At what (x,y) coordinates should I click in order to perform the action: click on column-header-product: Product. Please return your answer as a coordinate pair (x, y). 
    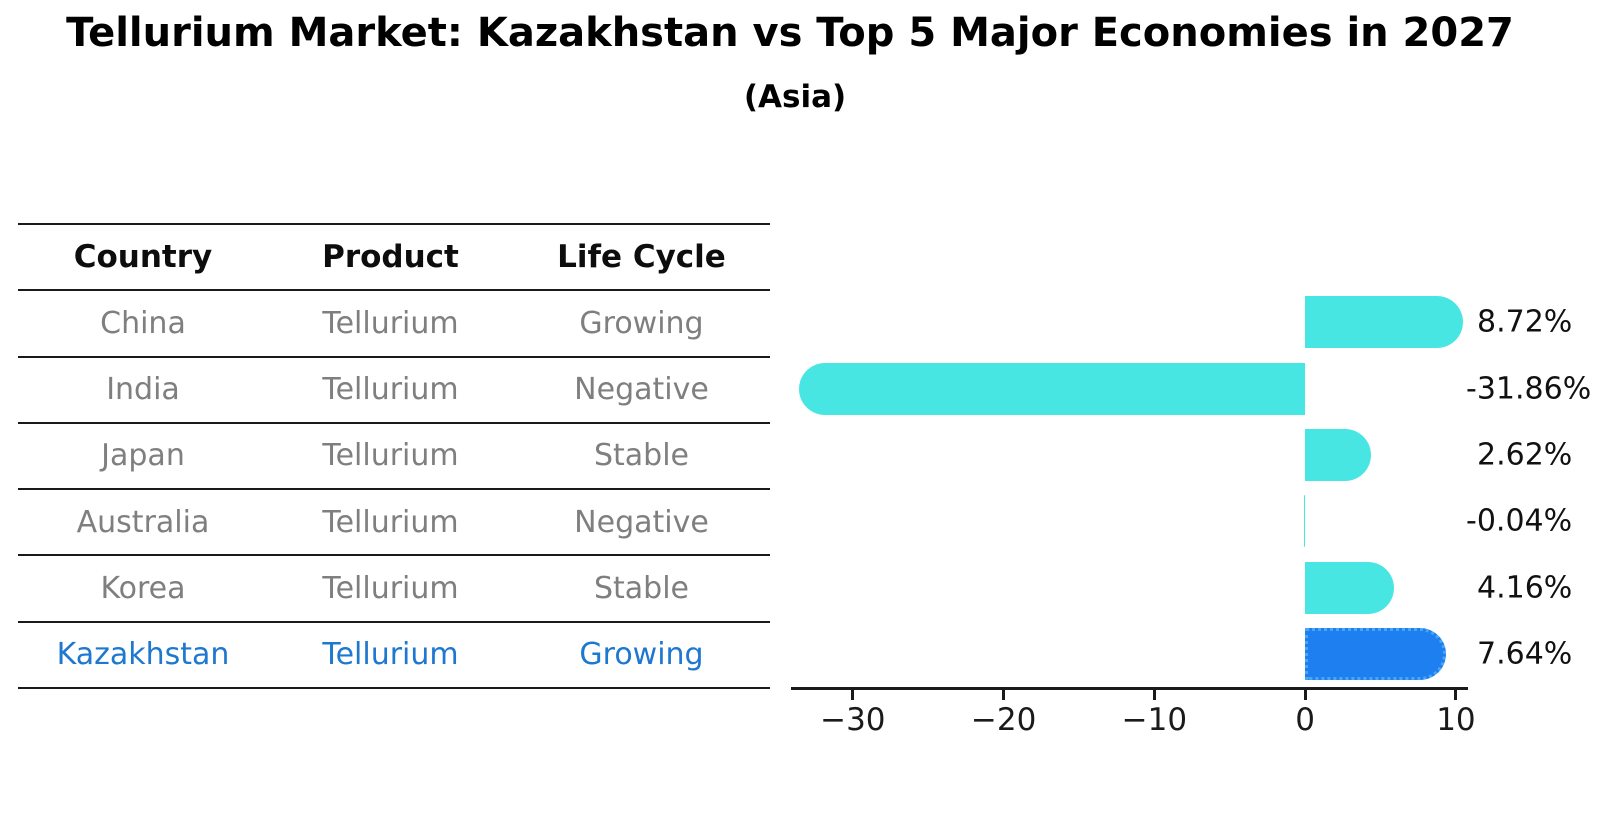
    Looking at the image, I should click on (390, 257).